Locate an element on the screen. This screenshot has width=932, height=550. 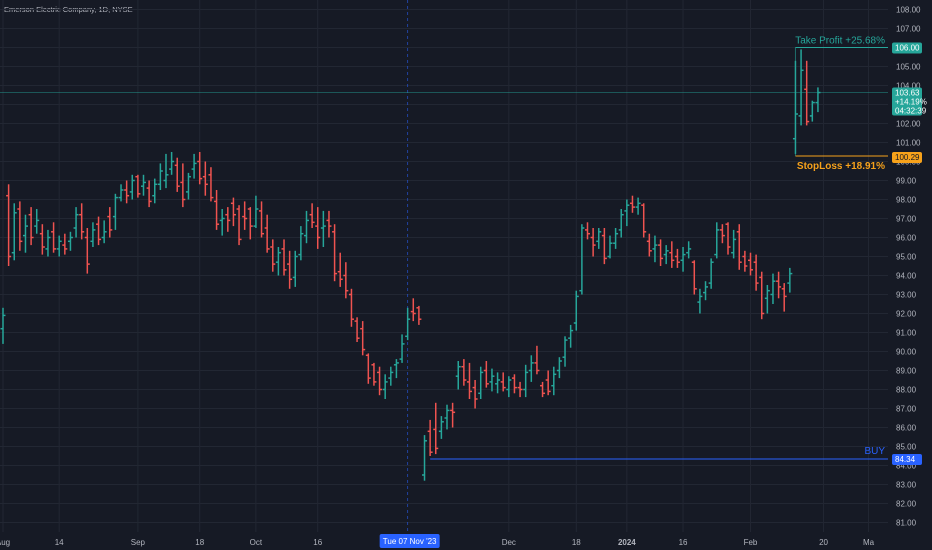
x-tick-label: 16 is located at coordinates (683, 542).